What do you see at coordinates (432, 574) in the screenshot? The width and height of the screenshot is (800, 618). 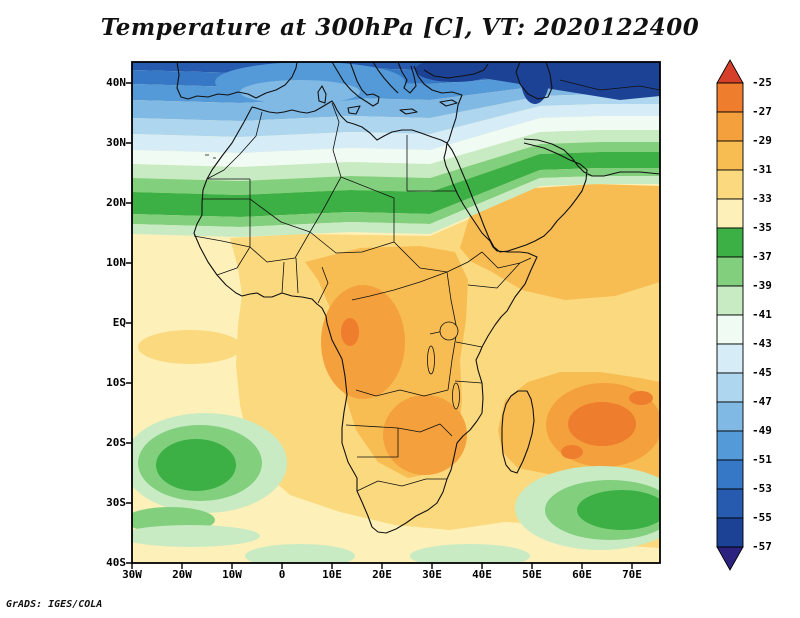 I see `lon-tick-label: 30E` at bounding box center [432, 574].